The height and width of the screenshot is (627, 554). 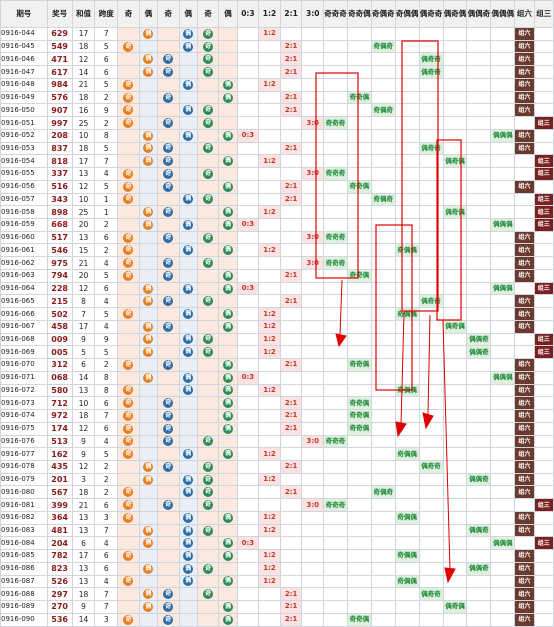 I want to click on issue-cell: 0916-070, so click(x=24, y=365).